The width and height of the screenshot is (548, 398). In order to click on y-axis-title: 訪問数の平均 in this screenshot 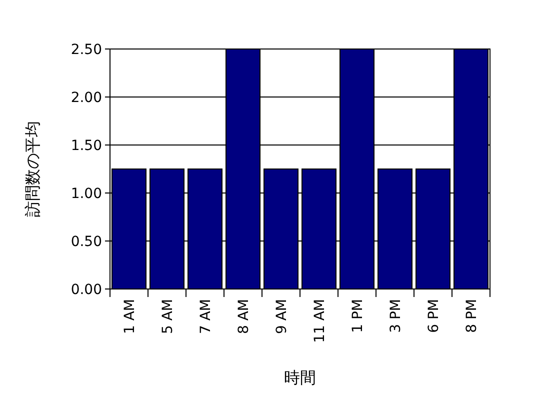, I will do `click(32, 169)`.